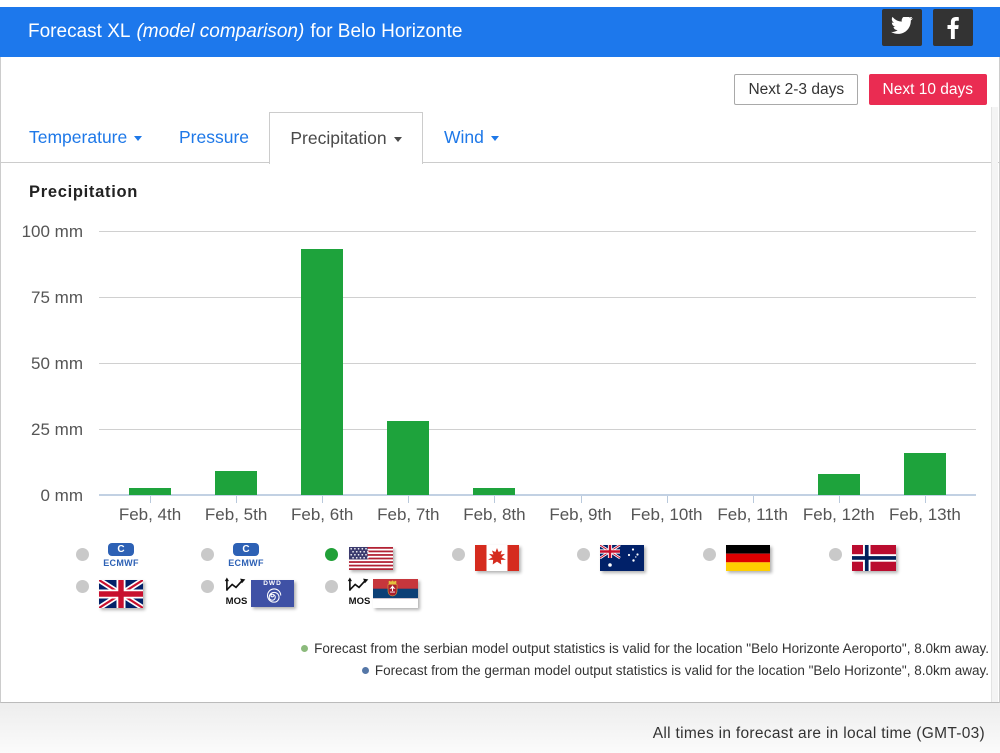 This screenshot has height=753, width=1000. I want to click on y-axis-label-75mm: 75 mm, so click(57, 297).